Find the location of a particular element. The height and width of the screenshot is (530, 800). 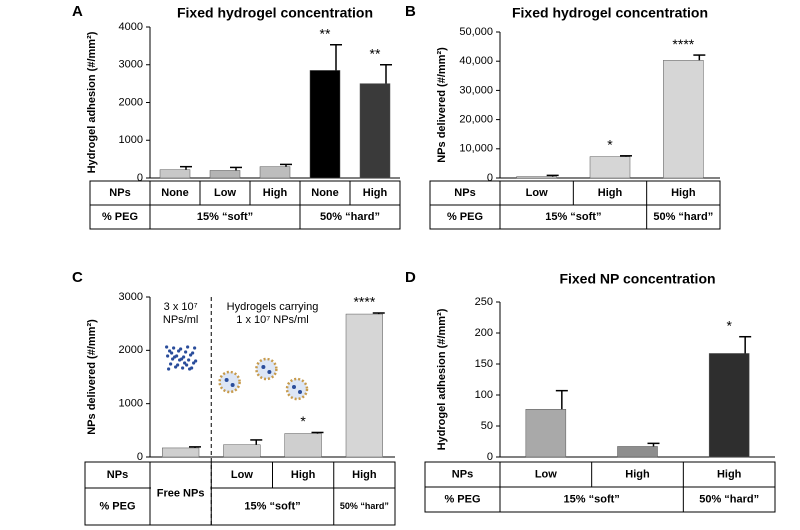

y-tick-label: 150 is located at coordinates (484, 364).